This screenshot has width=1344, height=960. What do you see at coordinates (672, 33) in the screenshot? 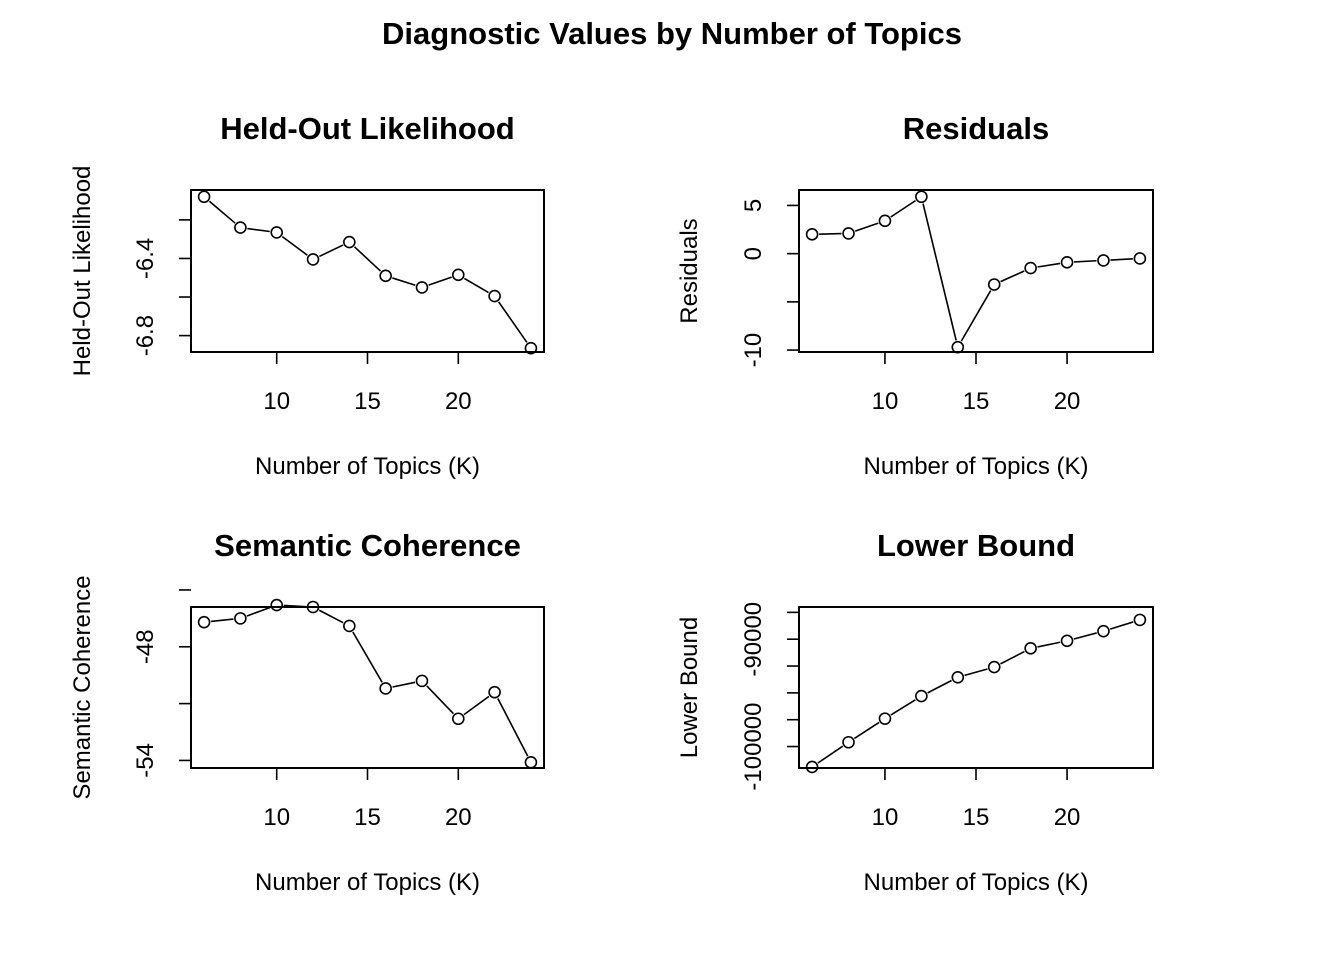
I see `figure-title: Diagnostic Values by Number of Topics` at bounding box center [672, 33].